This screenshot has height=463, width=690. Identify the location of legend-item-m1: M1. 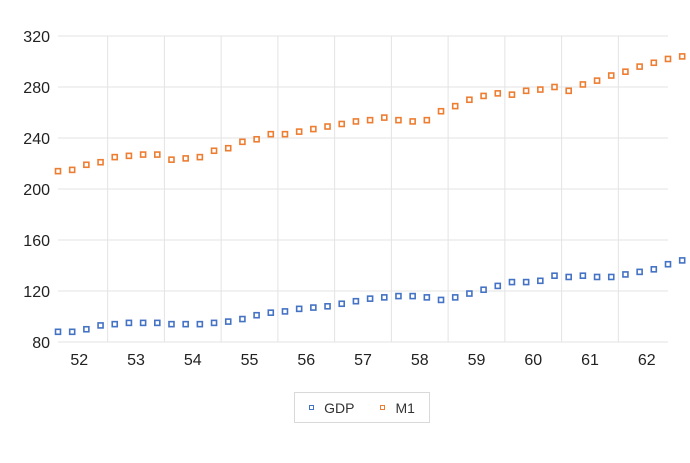
(397, 407).